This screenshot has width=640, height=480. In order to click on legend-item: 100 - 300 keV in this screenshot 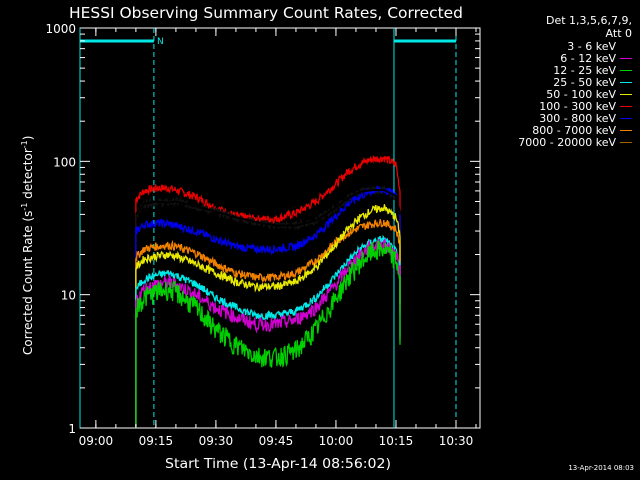, I will do `click(551, 106)`.